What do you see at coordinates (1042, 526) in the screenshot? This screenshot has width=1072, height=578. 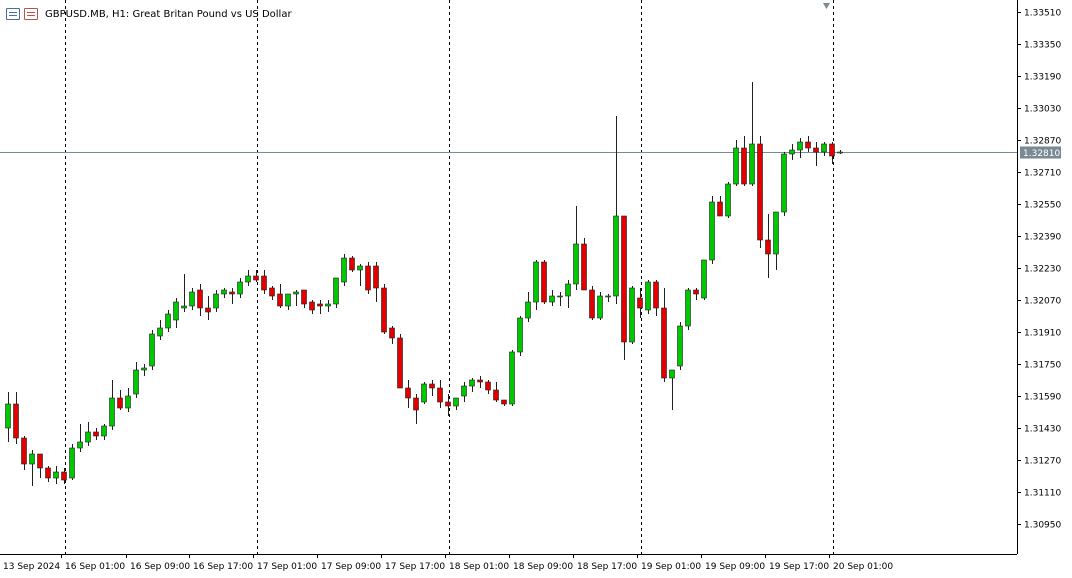 I see `price-tick-label: 1.30950` at bounding box center [1042, 526].